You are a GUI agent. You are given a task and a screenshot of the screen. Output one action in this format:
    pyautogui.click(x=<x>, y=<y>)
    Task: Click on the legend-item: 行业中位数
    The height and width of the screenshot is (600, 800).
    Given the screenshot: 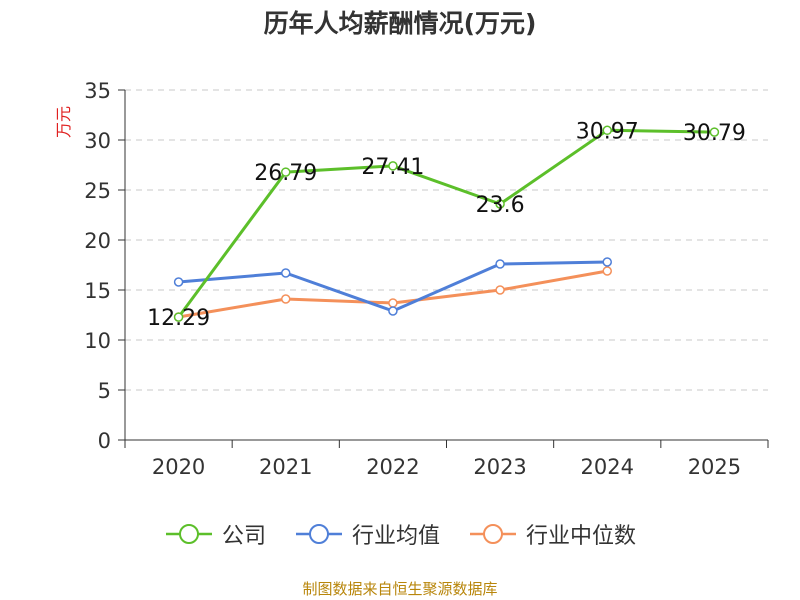 What is the action you would take?
    pyautogui.click(x=552, y=534)
    